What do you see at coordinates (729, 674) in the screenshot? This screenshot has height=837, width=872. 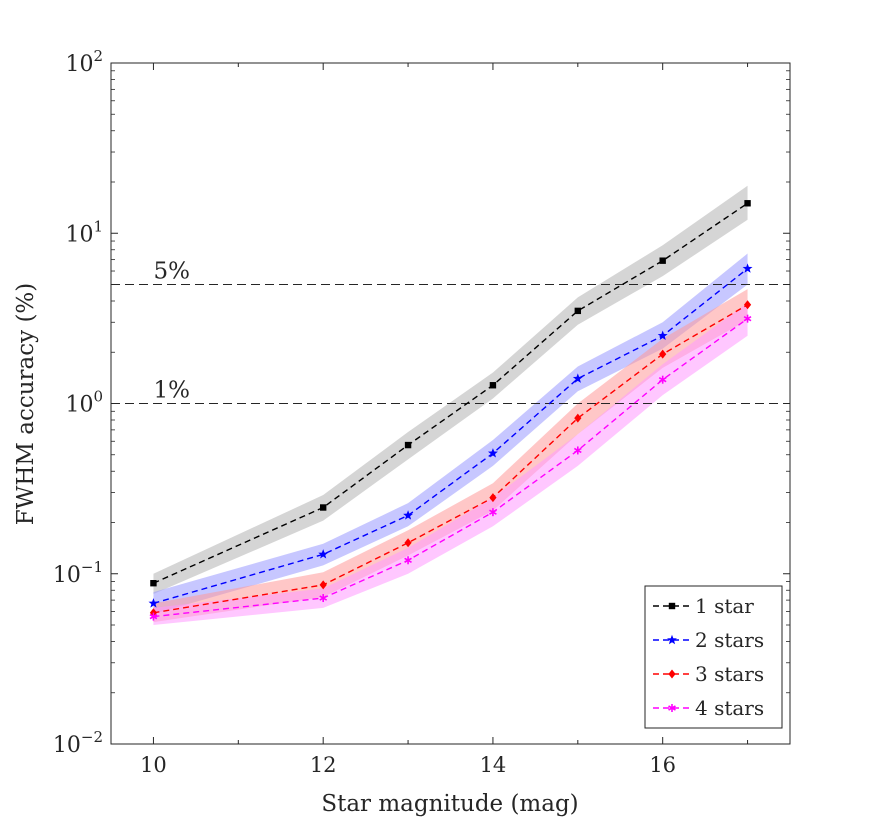 I see `legend-label-3: 3 stars` at bounding box center [729, 674].